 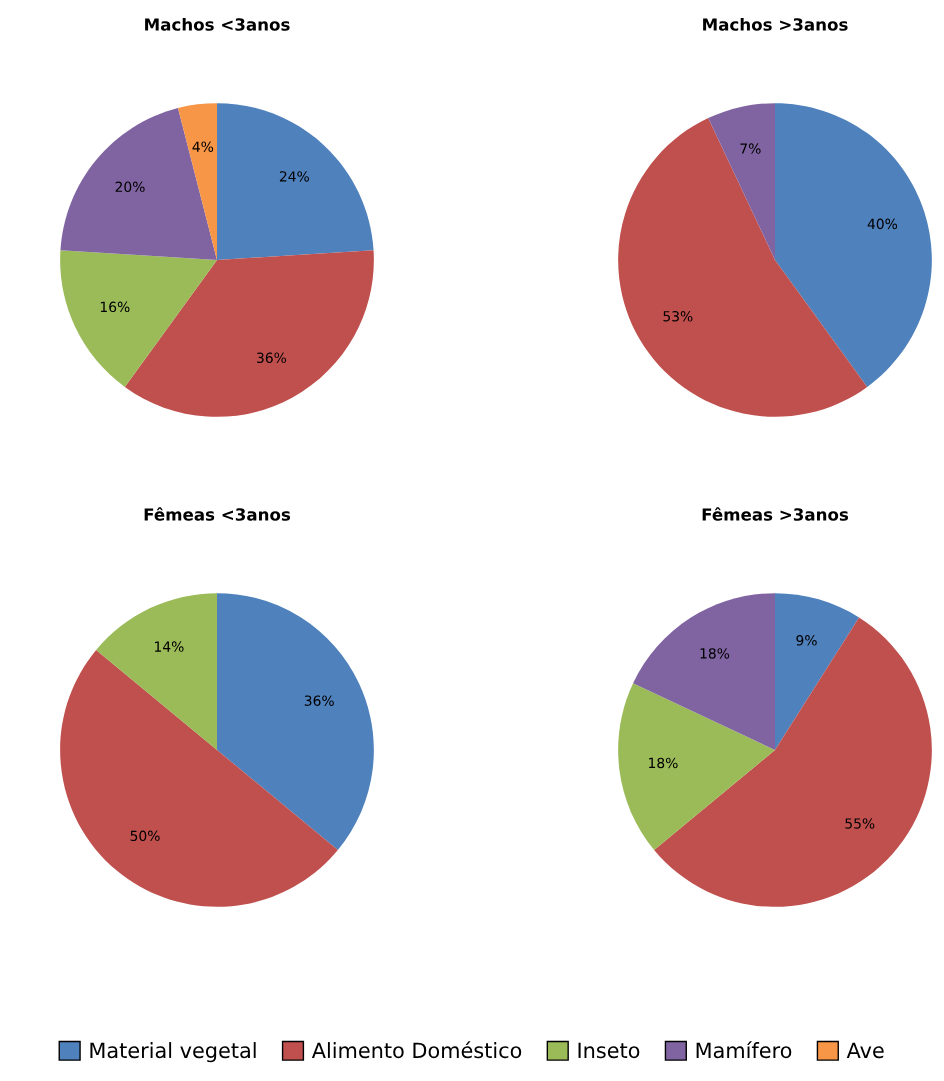 What do you see at coordinates (217, 514) in the screenshot?
I see `chart-title: Fêmeas <3anos` at bounding box center [217, 514].